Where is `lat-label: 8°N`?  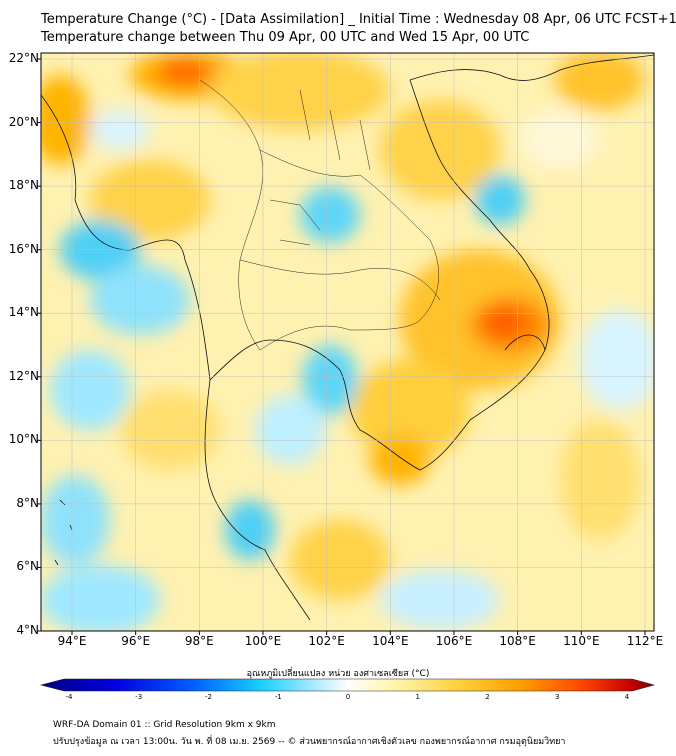 lat-label: 8°N is located at coordinates (27, 502).